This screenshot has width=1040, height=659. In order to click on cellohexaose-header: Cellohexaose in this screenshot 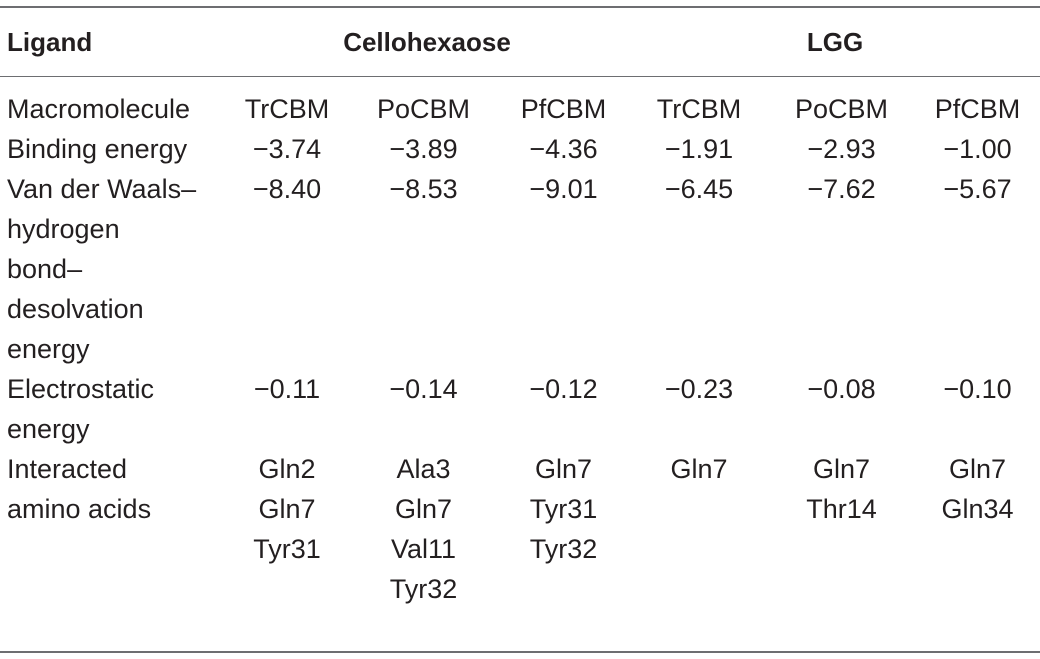, I will do `click(427, 42)`.